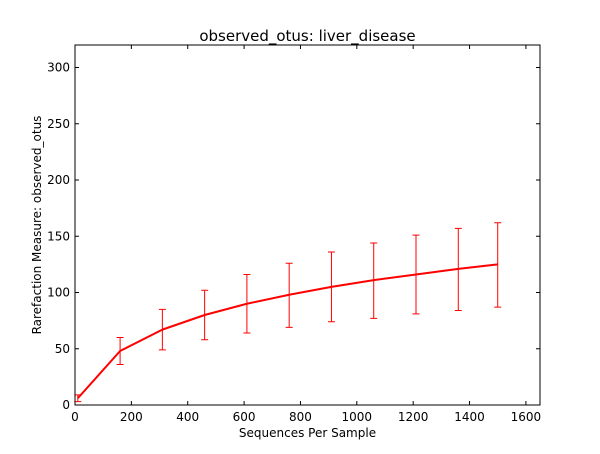 The image size is (600, 454). Describe the element at coordinates (293, 293) in the screenshot. I see `y-tick: 100` at that location.